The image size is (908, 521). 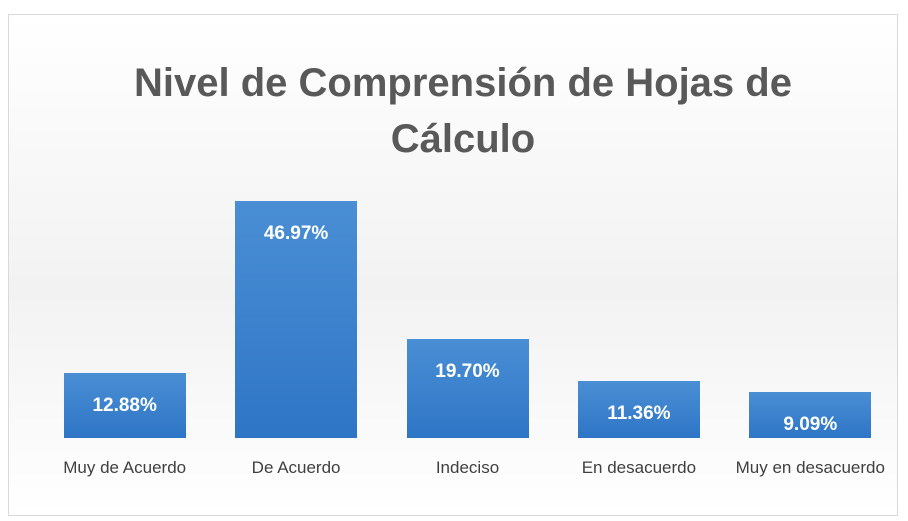 I want to click on value-label: 46.97%, so click(x=296, y=233).